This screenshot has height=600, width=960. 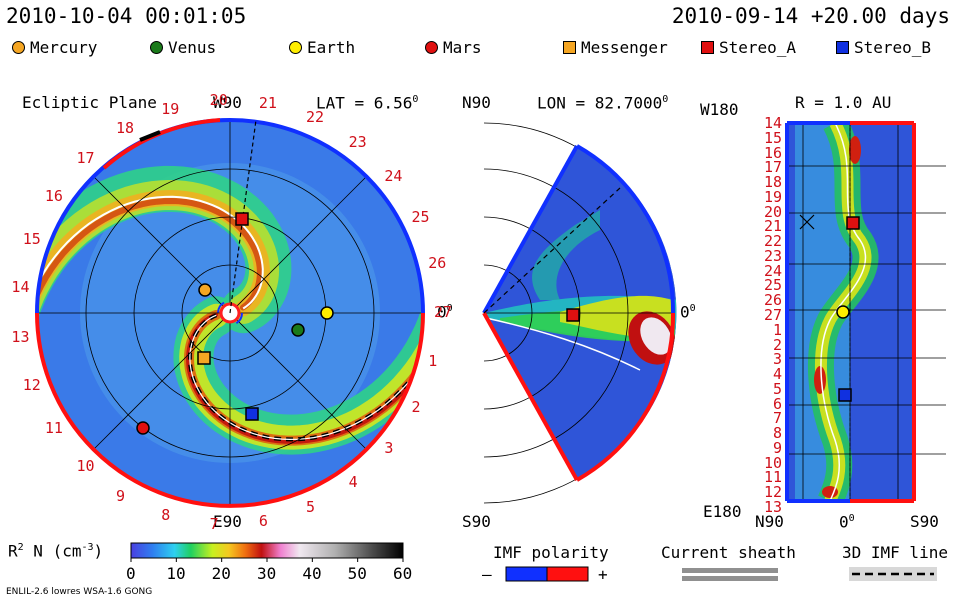 I want to click on legend-label: Mercury, so click(x=64, y=47).